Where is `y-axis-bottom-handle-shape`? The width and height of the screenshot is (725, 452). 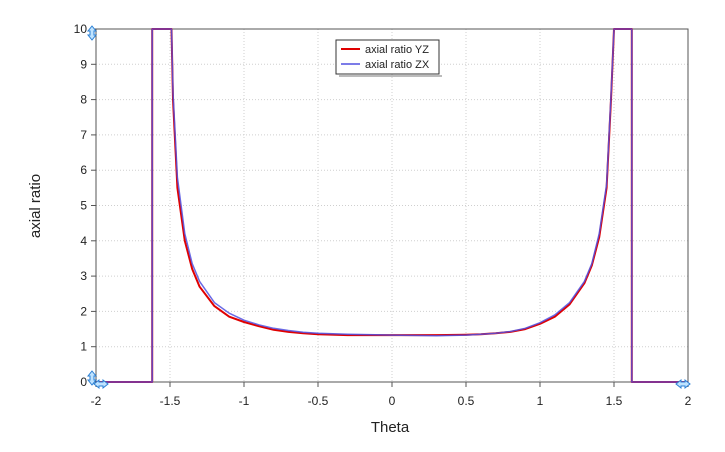 y-axis-bottom-handle-shape is located at coordinates (92, 378).